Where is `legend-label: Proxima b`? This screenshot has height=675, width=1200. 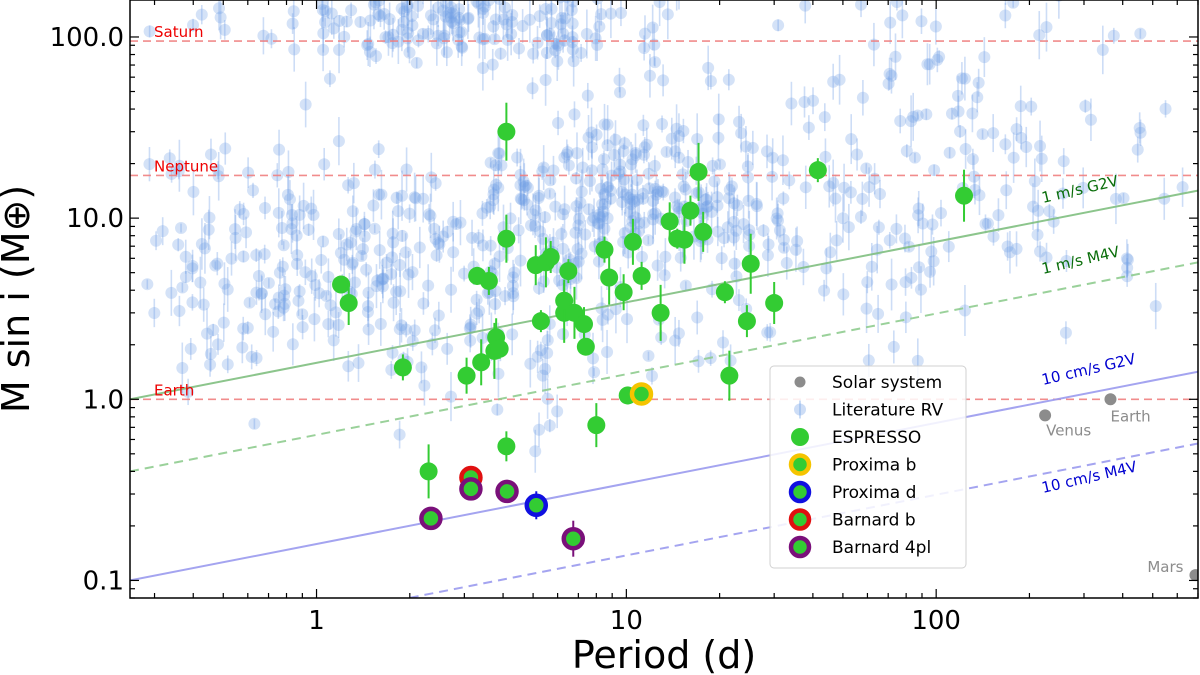 legend-label: Proxima b is located at coordinates (874, 466).